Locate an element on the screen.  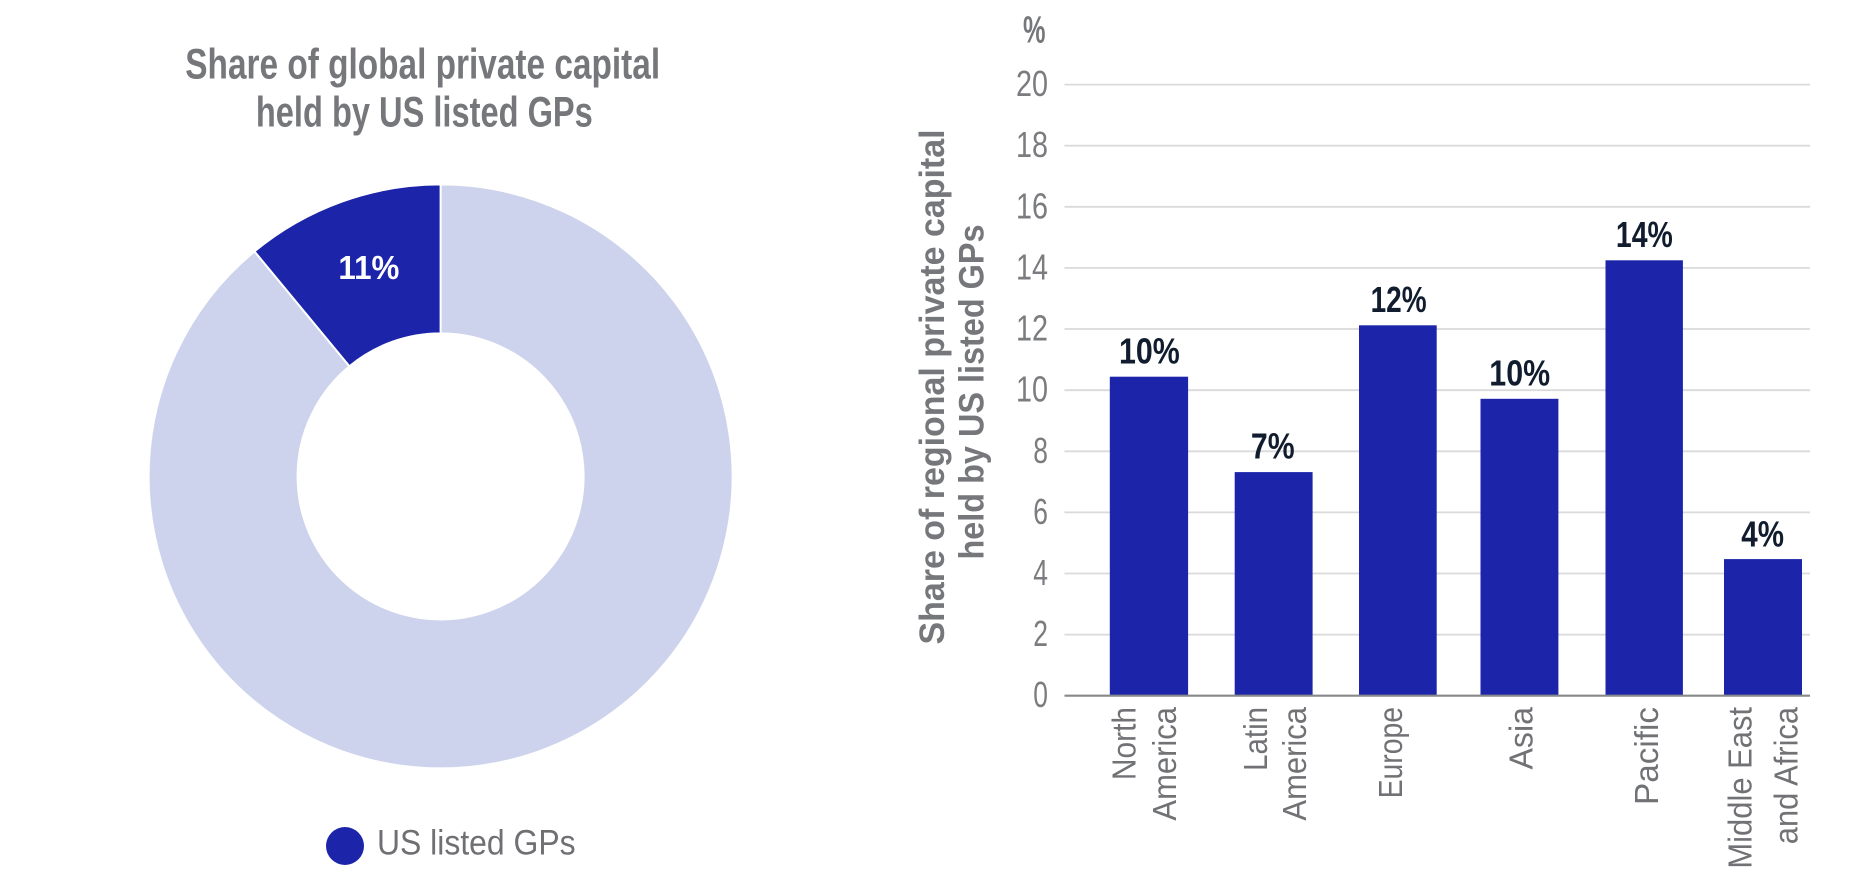
svg-text: Middle East is located at coordinates (1740, 788).